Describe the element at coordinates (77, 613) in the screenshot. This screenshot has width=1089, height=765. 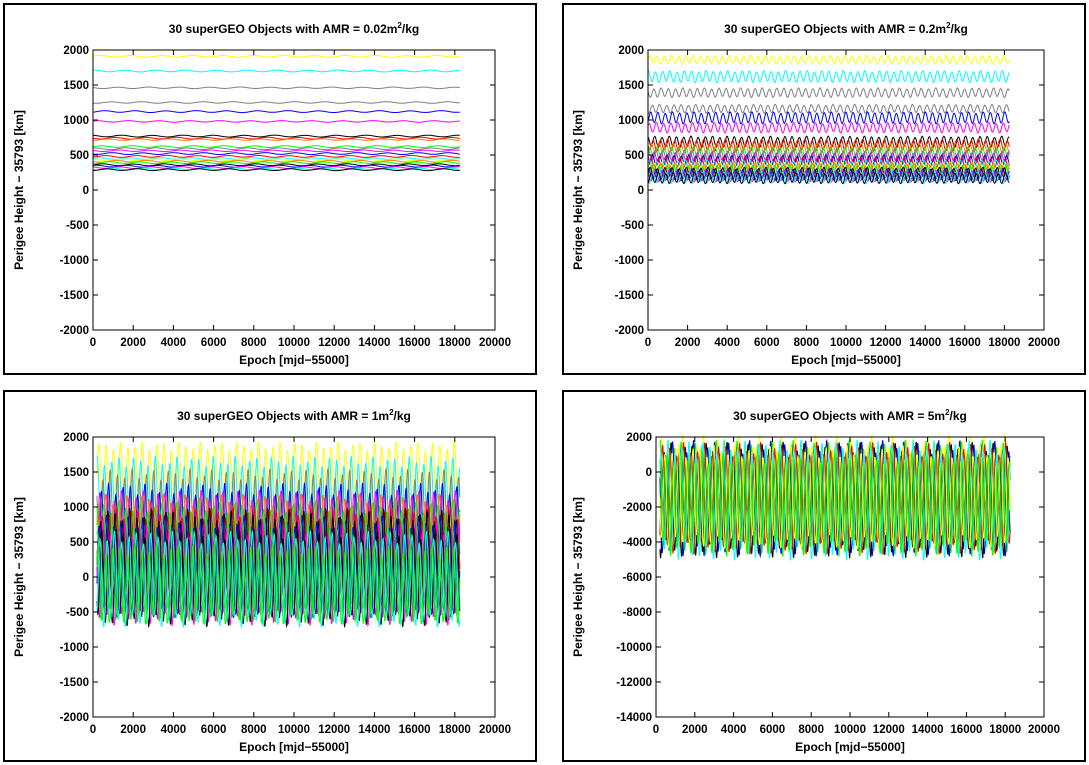
I see `y-tick-label: -500` at that location.